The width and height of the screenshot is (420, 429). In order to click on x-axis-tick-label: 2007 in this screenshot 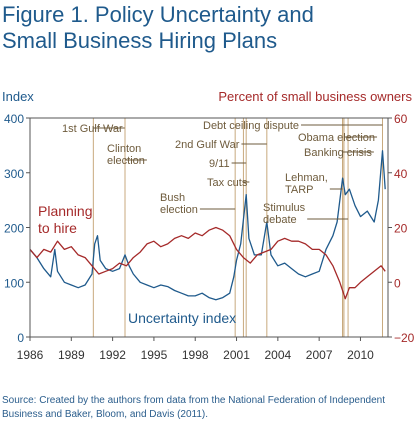, I will do `click(319, 355)`.